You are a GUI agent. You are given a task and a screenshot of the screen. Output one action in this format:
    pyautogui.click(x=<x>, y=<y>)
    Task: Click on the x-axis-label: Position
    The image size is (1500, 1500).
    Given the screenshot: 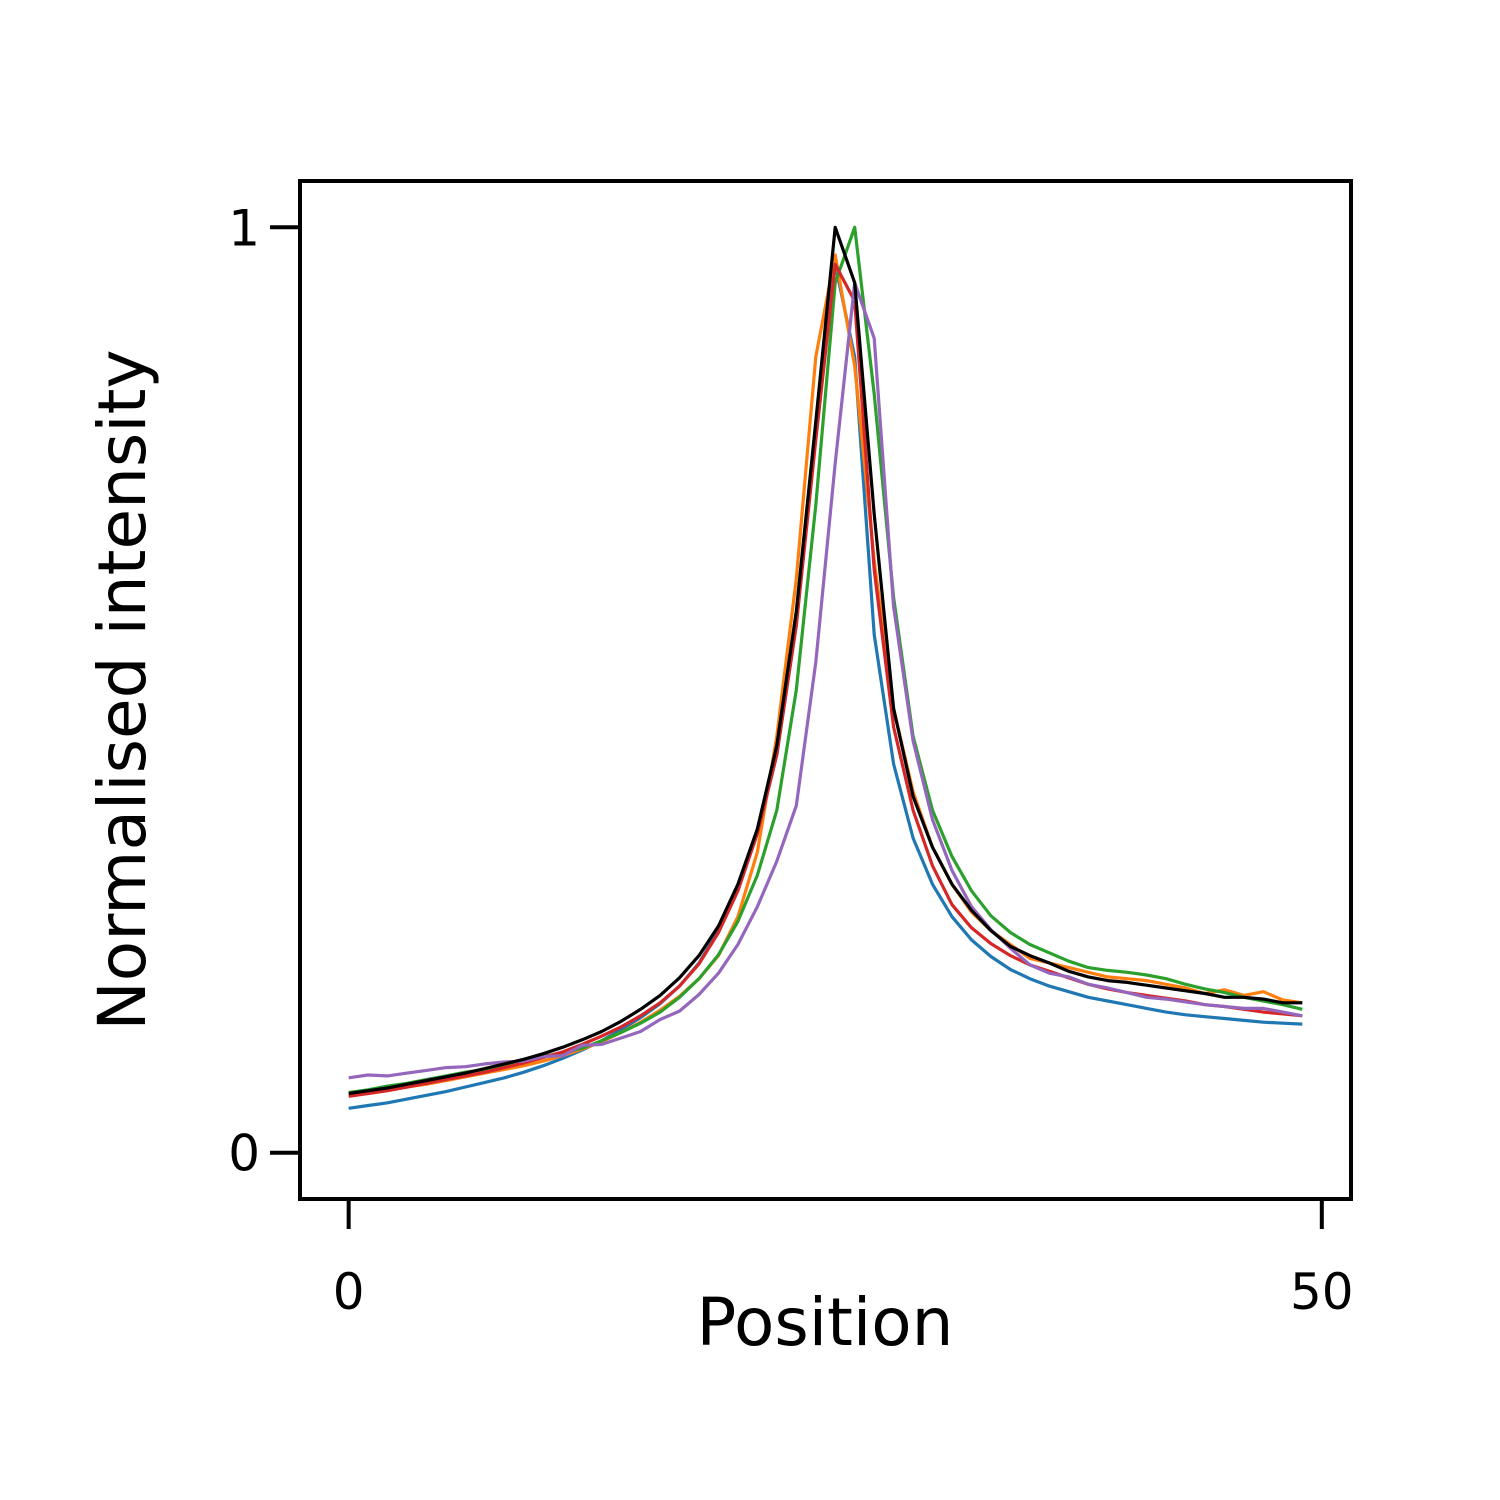 What is the action you would take?
    pyautogui.click(x=825, y=1322)
    